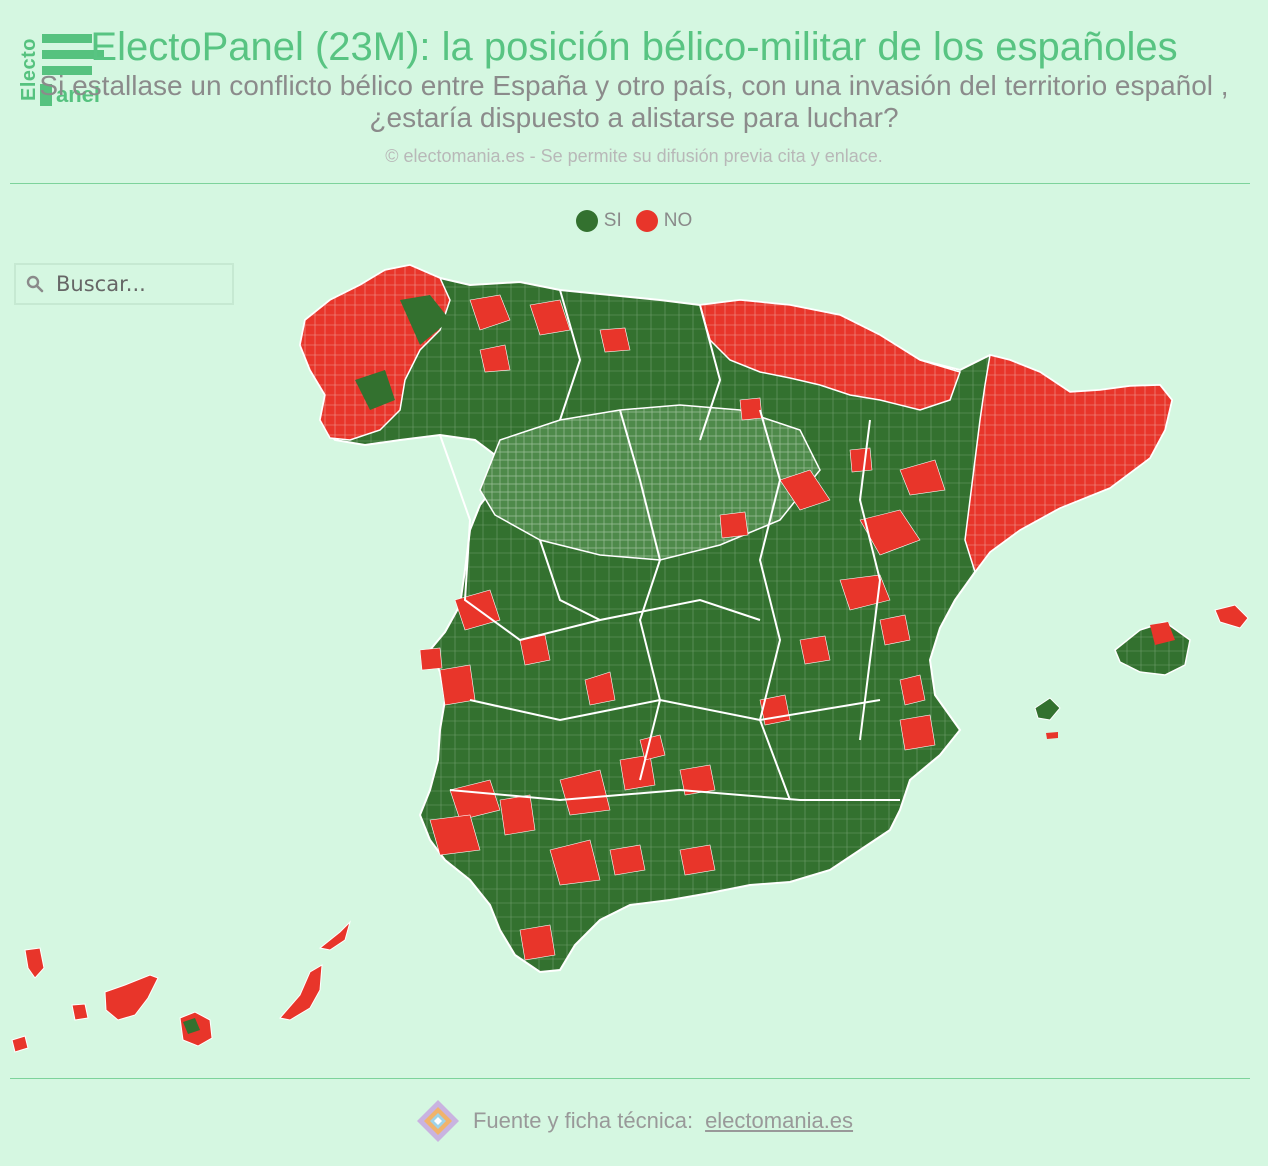  What do you see at coordinates (1052, 735) in the screenshot?
I see `region-formentera` at bounding box center [1052, 735].